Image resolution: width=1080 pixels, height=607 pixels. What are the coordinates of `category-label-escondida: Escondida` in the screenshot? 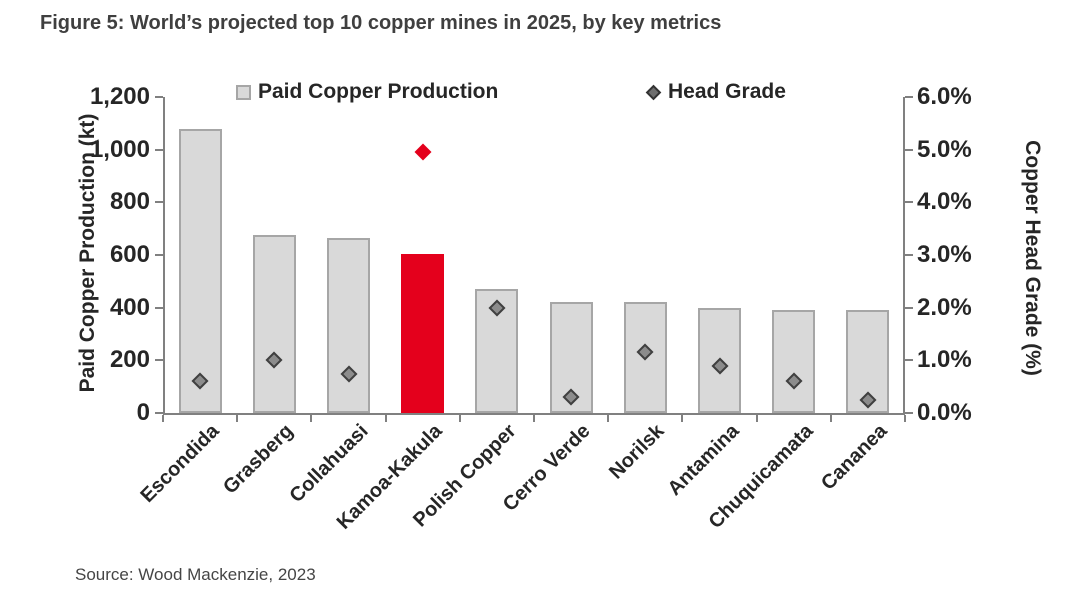 It's located at (180, 464).